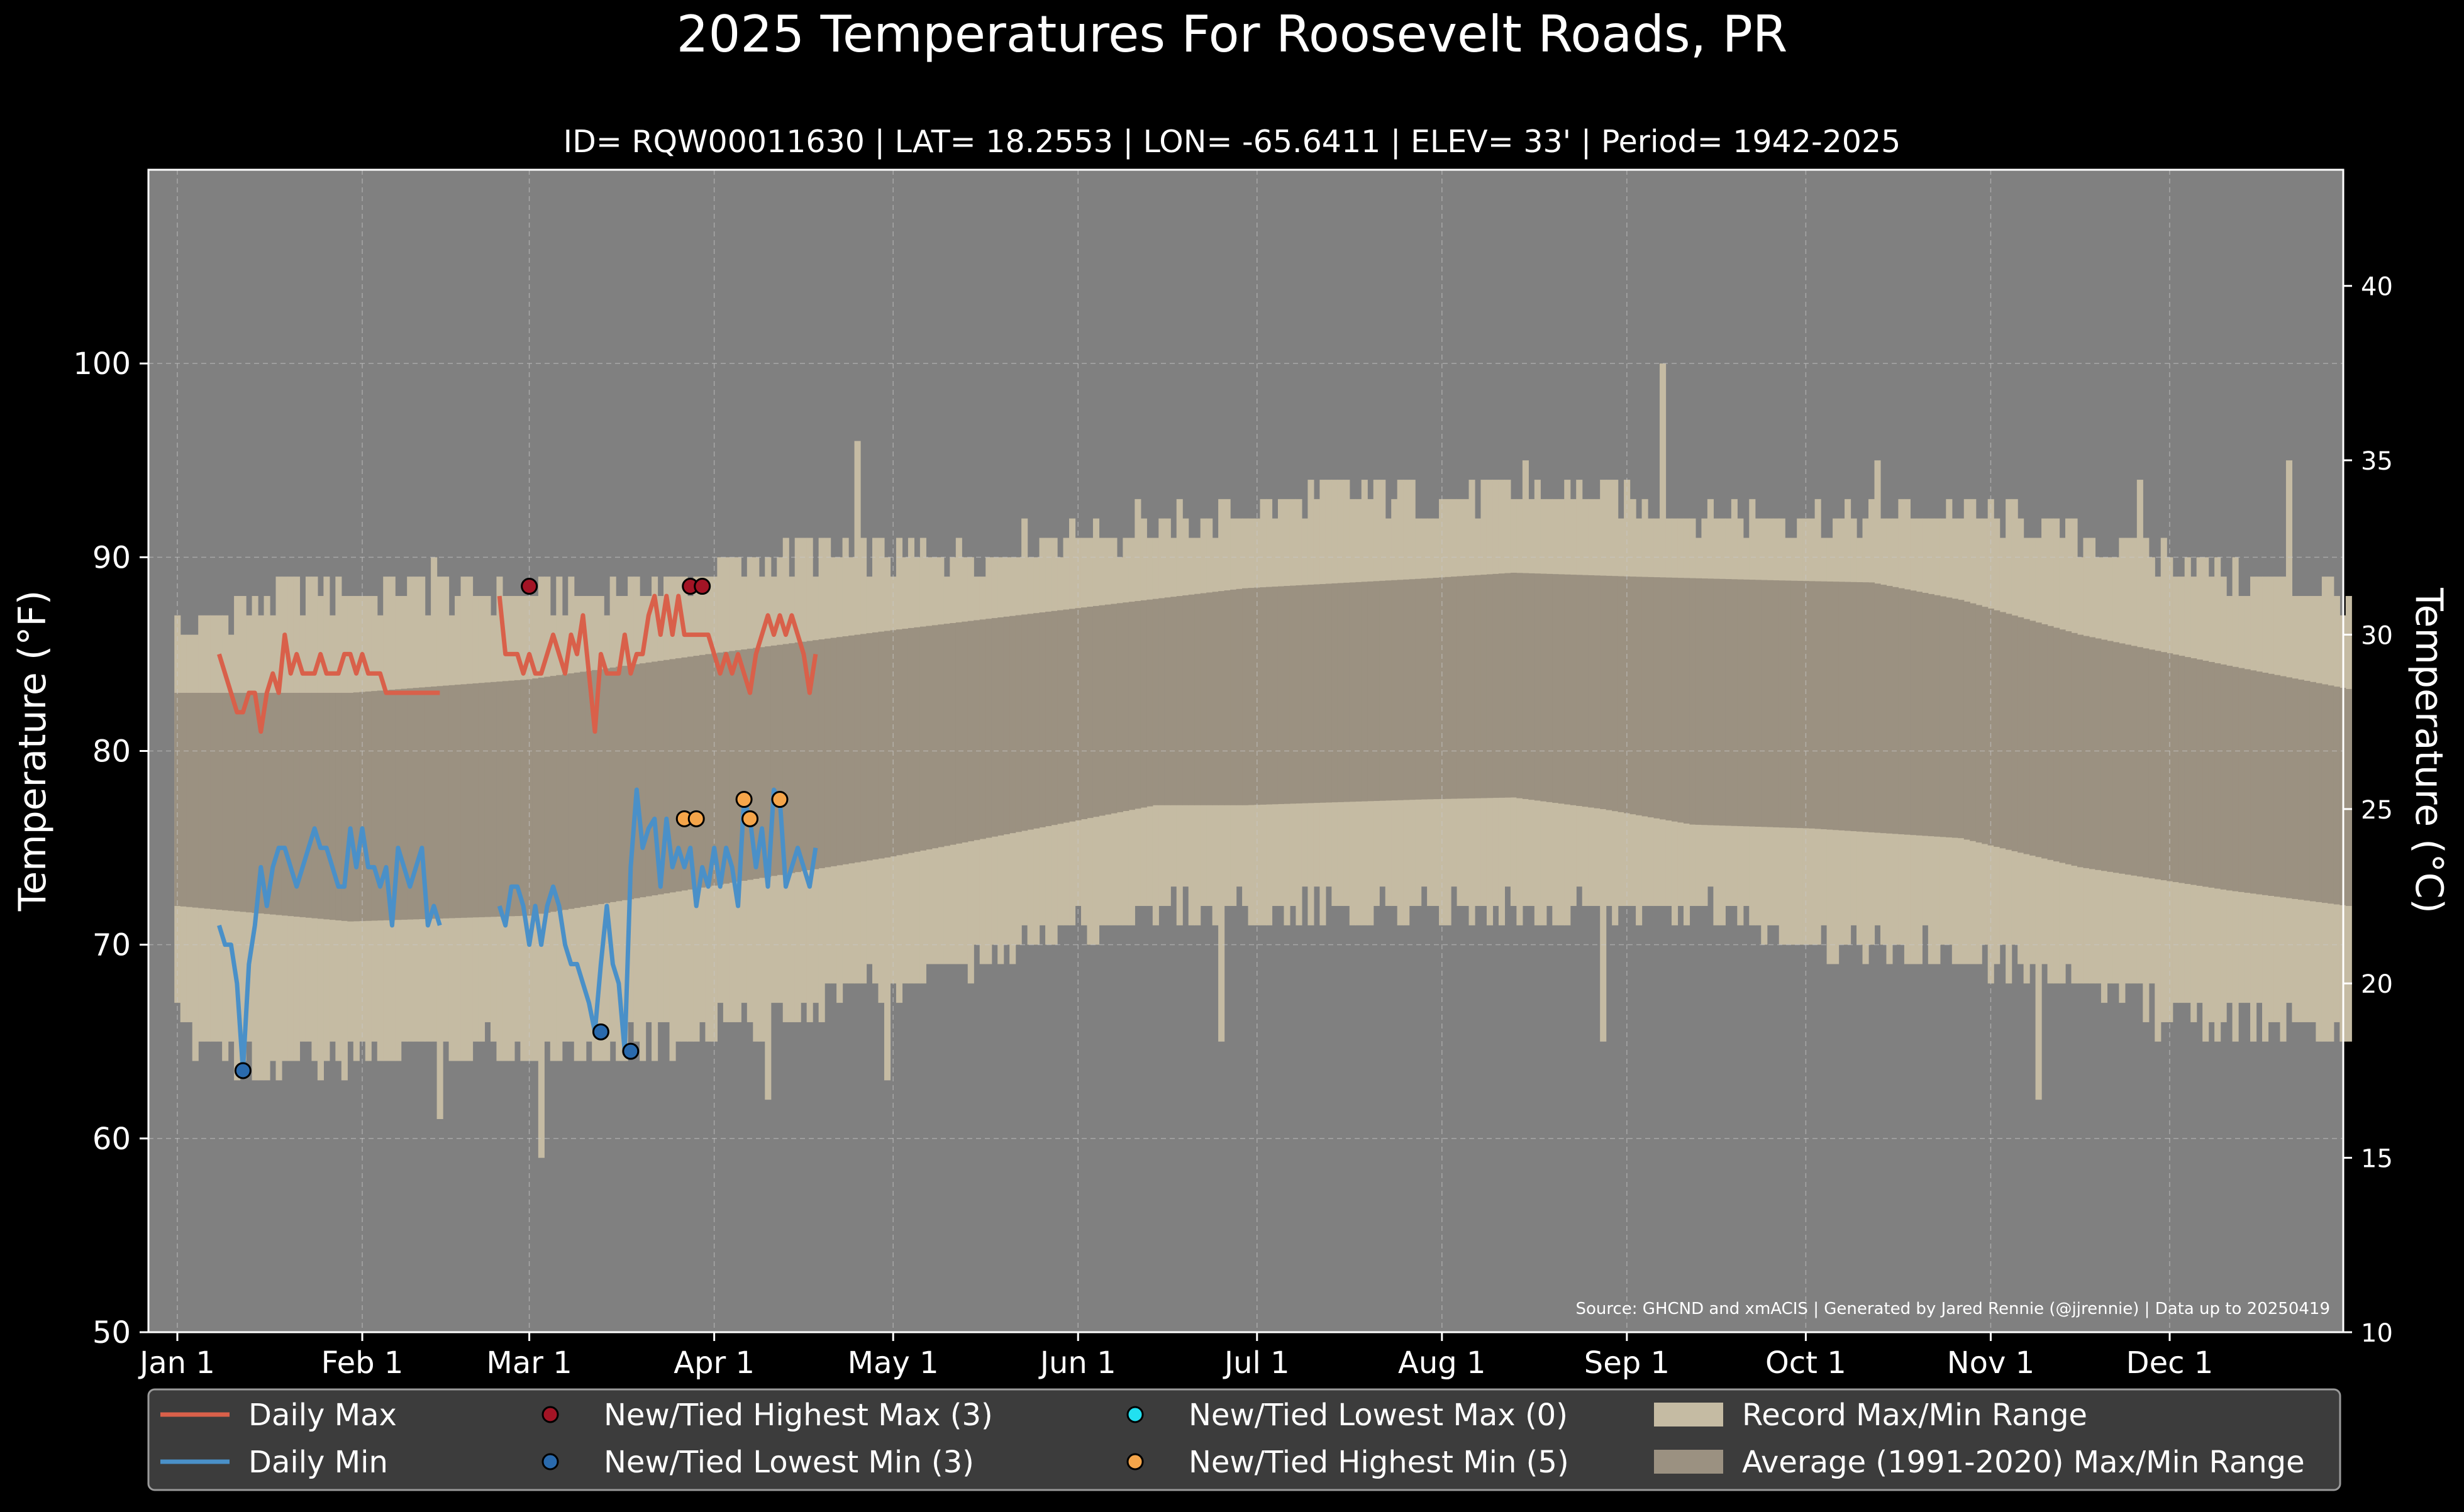 The width and height of the screenshot is (2464, 1512). What do you see at coordinates (102, 364) in the screenshot?
I see `y-tick-label-left: 100` at bounding box center [102, 364].